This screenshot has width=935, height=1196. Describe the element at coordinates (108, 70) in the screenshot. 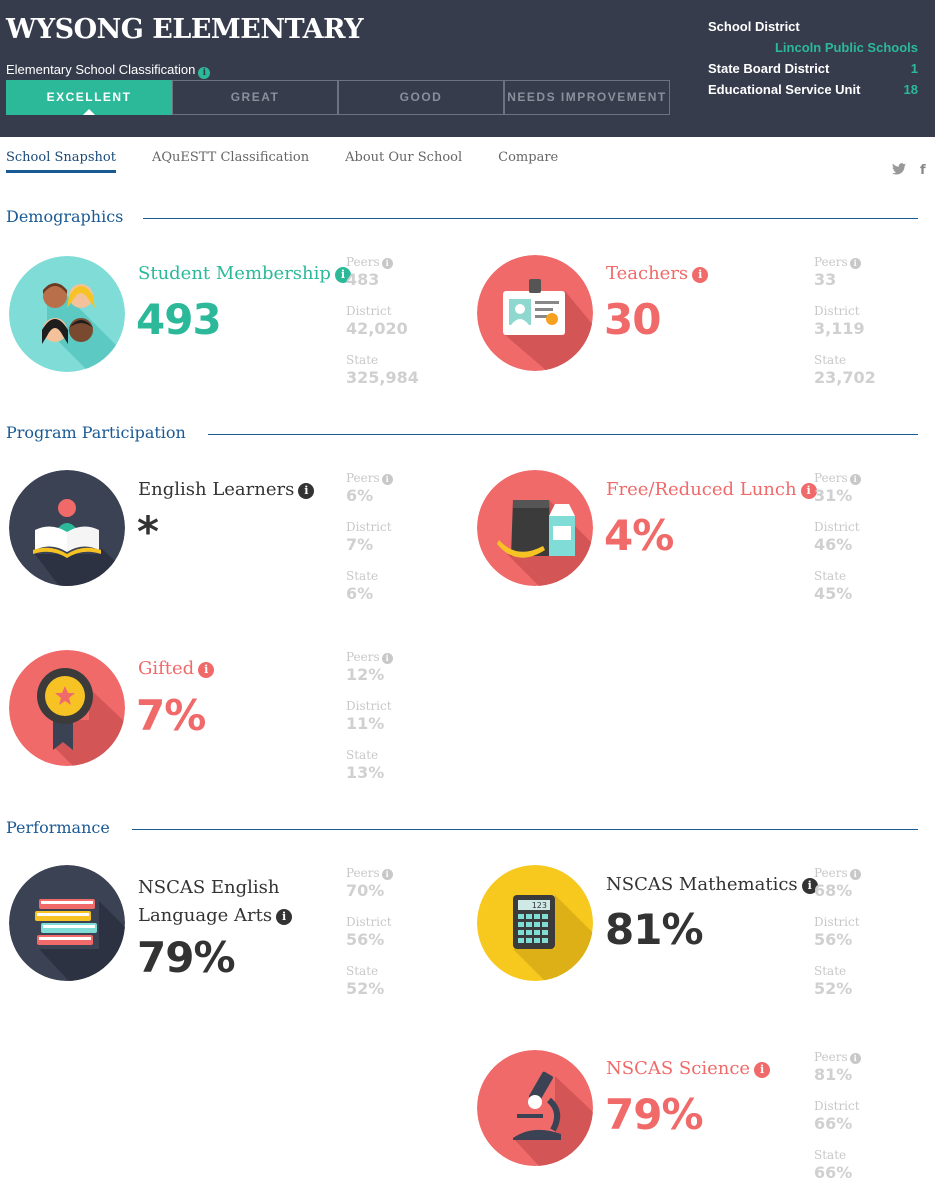

I see `classification-label: Elementary School Classification i` at that location.